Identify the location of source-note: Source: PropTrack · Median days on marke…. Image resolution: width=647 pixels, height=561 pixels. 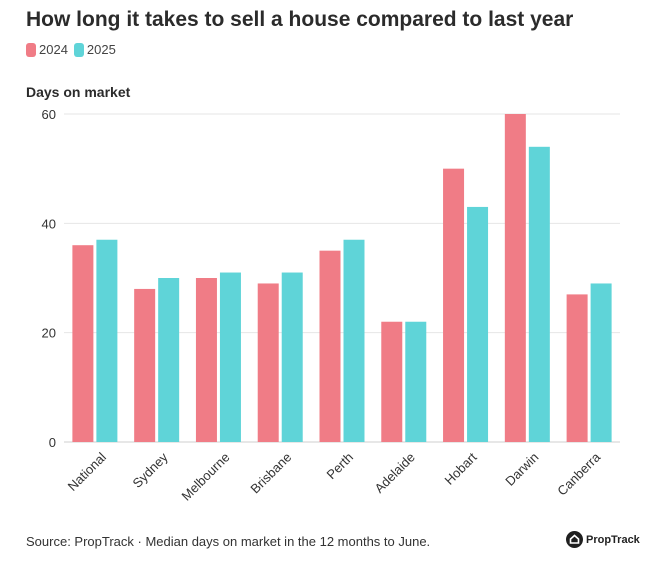
(228, 541).